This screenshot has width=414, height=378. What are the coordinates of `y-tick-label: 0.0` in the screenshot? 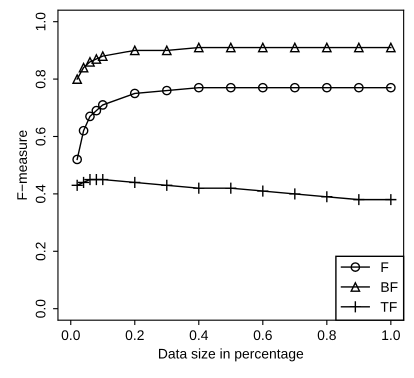 It's located at (41, 309).